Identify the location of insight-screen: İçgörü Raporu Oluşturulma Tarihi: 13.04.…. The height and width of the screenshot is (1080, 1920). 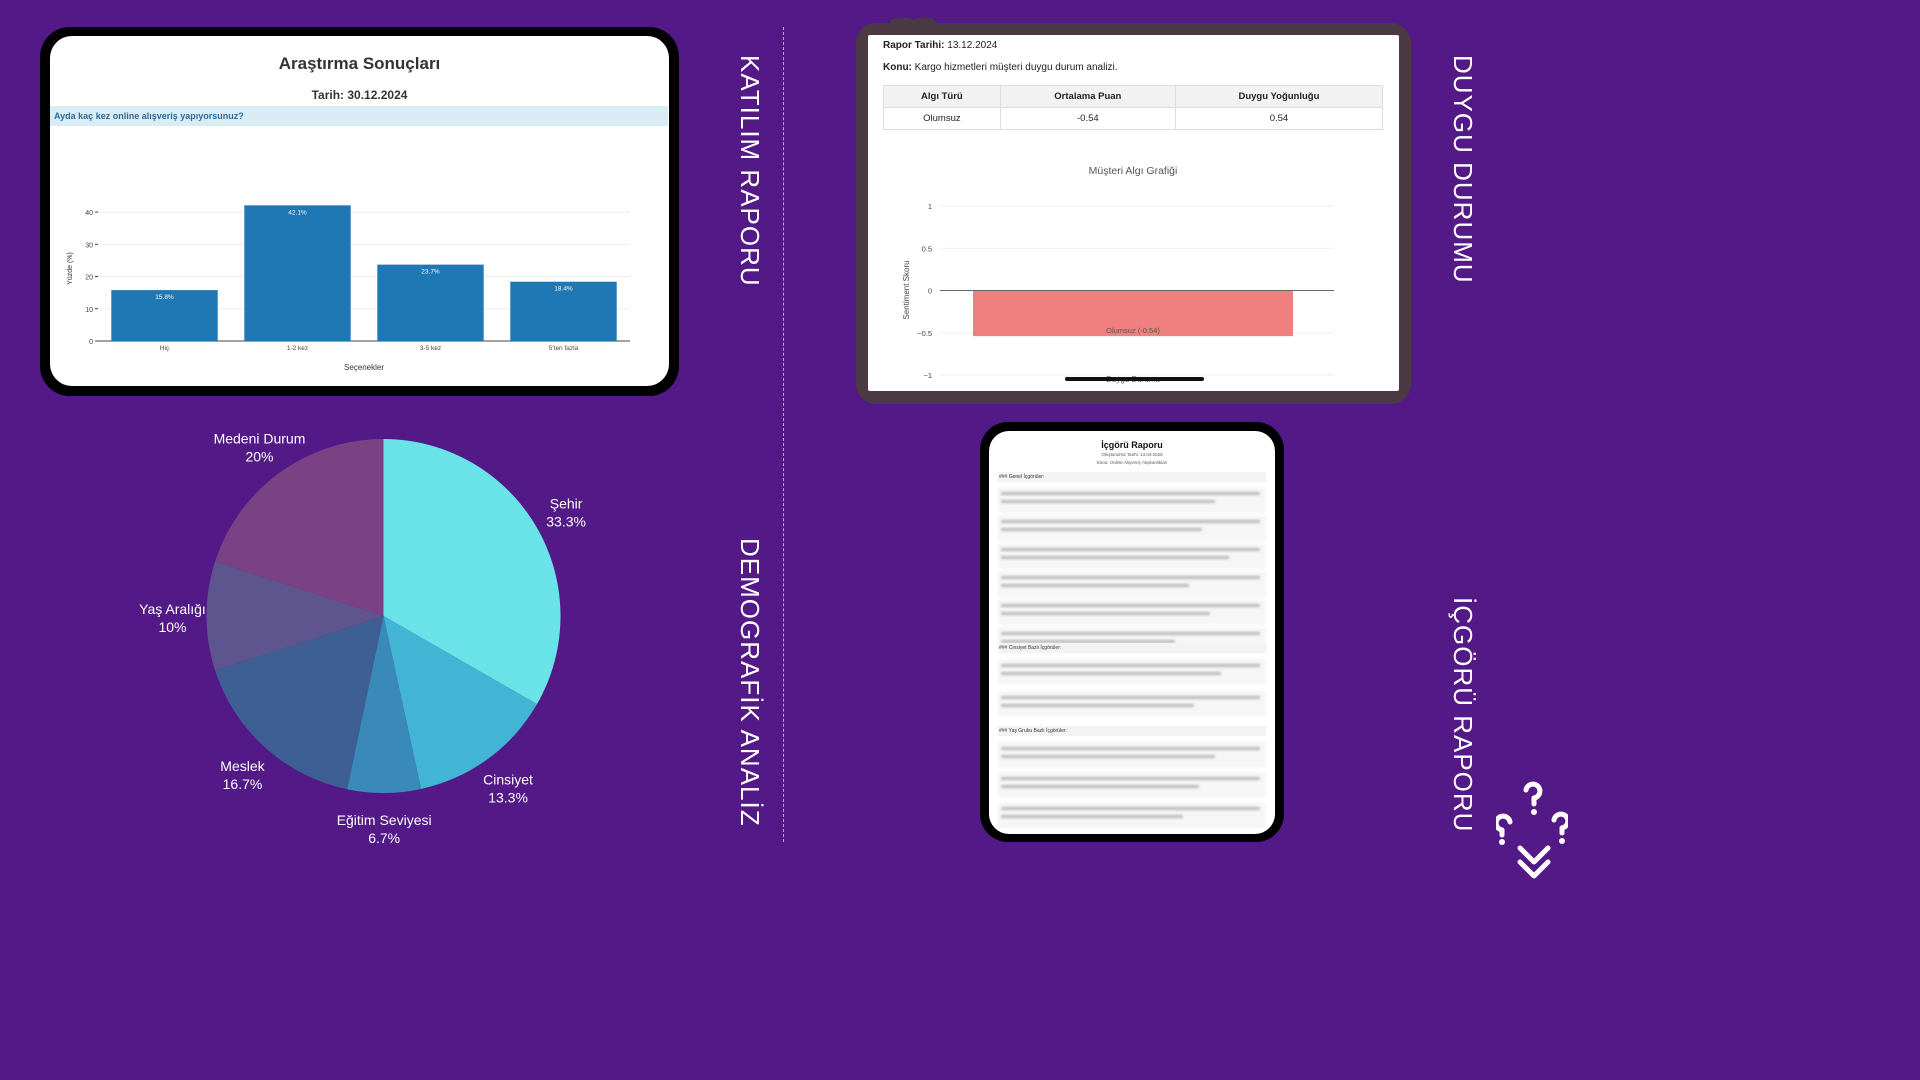
(1132, 632).